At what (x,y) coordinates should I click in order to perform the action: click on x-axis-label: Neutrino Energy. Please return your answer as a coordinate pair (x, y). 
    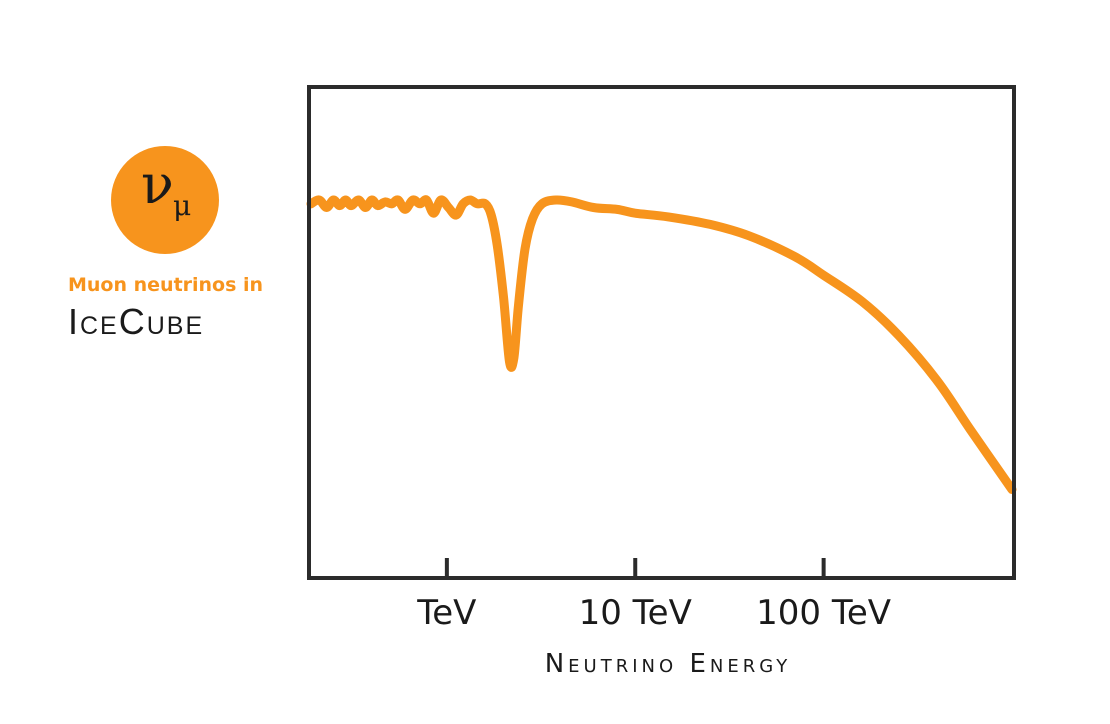
    Looking at the image, I should click on (668, 664).